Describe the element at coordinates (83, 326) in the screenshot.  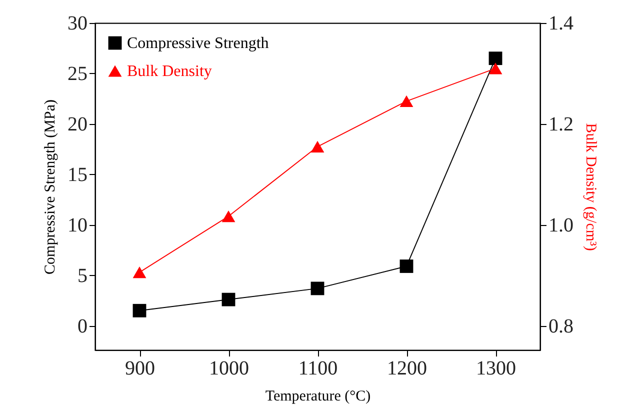
I see `y-tick-label: 0` at that location.